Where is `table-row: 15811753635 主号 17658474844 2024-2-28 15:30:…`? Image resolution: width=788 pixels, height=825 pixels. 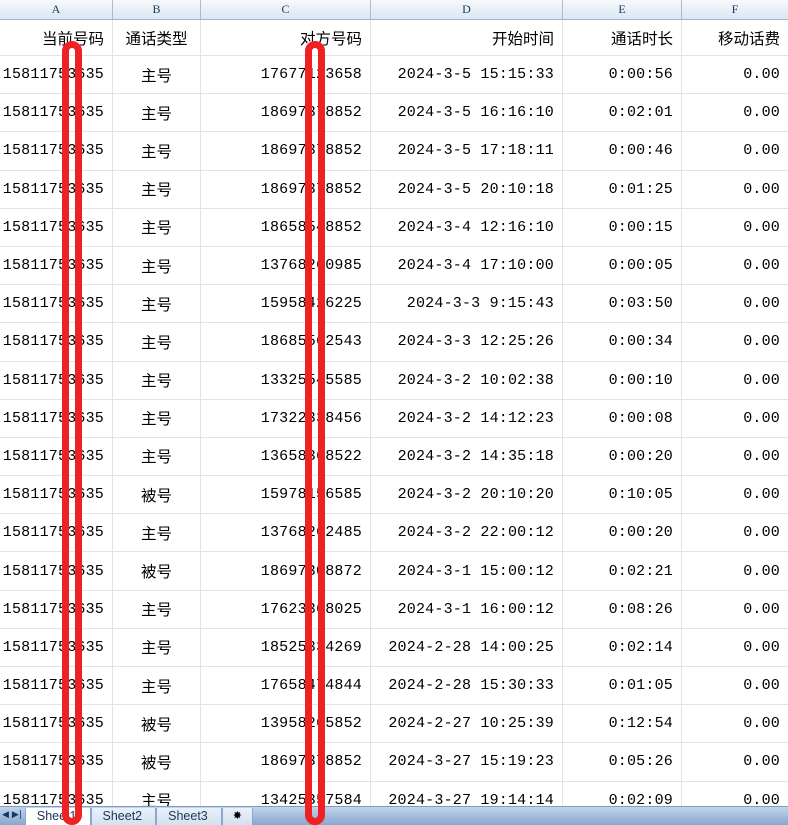
table-row: 15811753635 主号 17658474844 2024-2-28 15:30:… is located at coordinates (394, 686).